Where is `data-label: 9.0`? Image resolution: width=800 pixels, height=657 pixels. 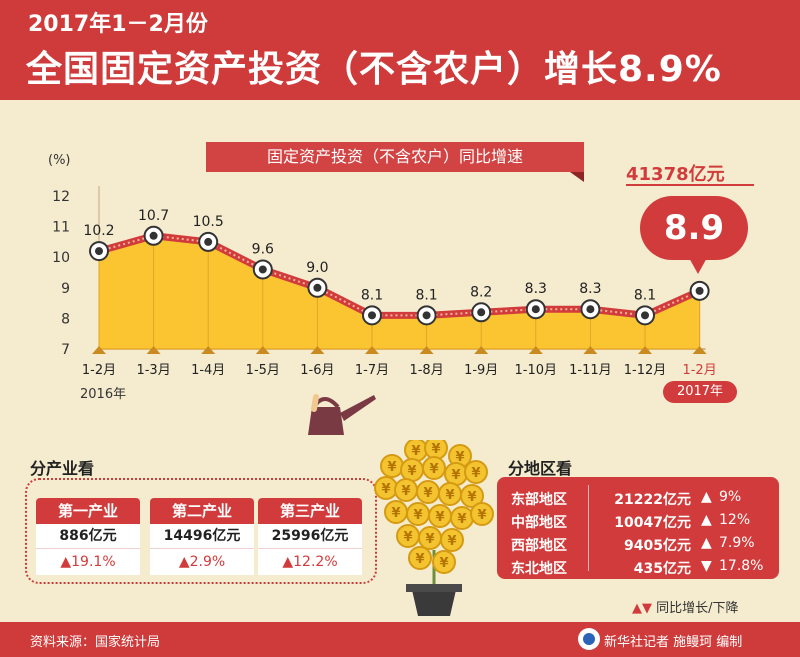 data-label: 9.0 is located at coordinates (317, 268).